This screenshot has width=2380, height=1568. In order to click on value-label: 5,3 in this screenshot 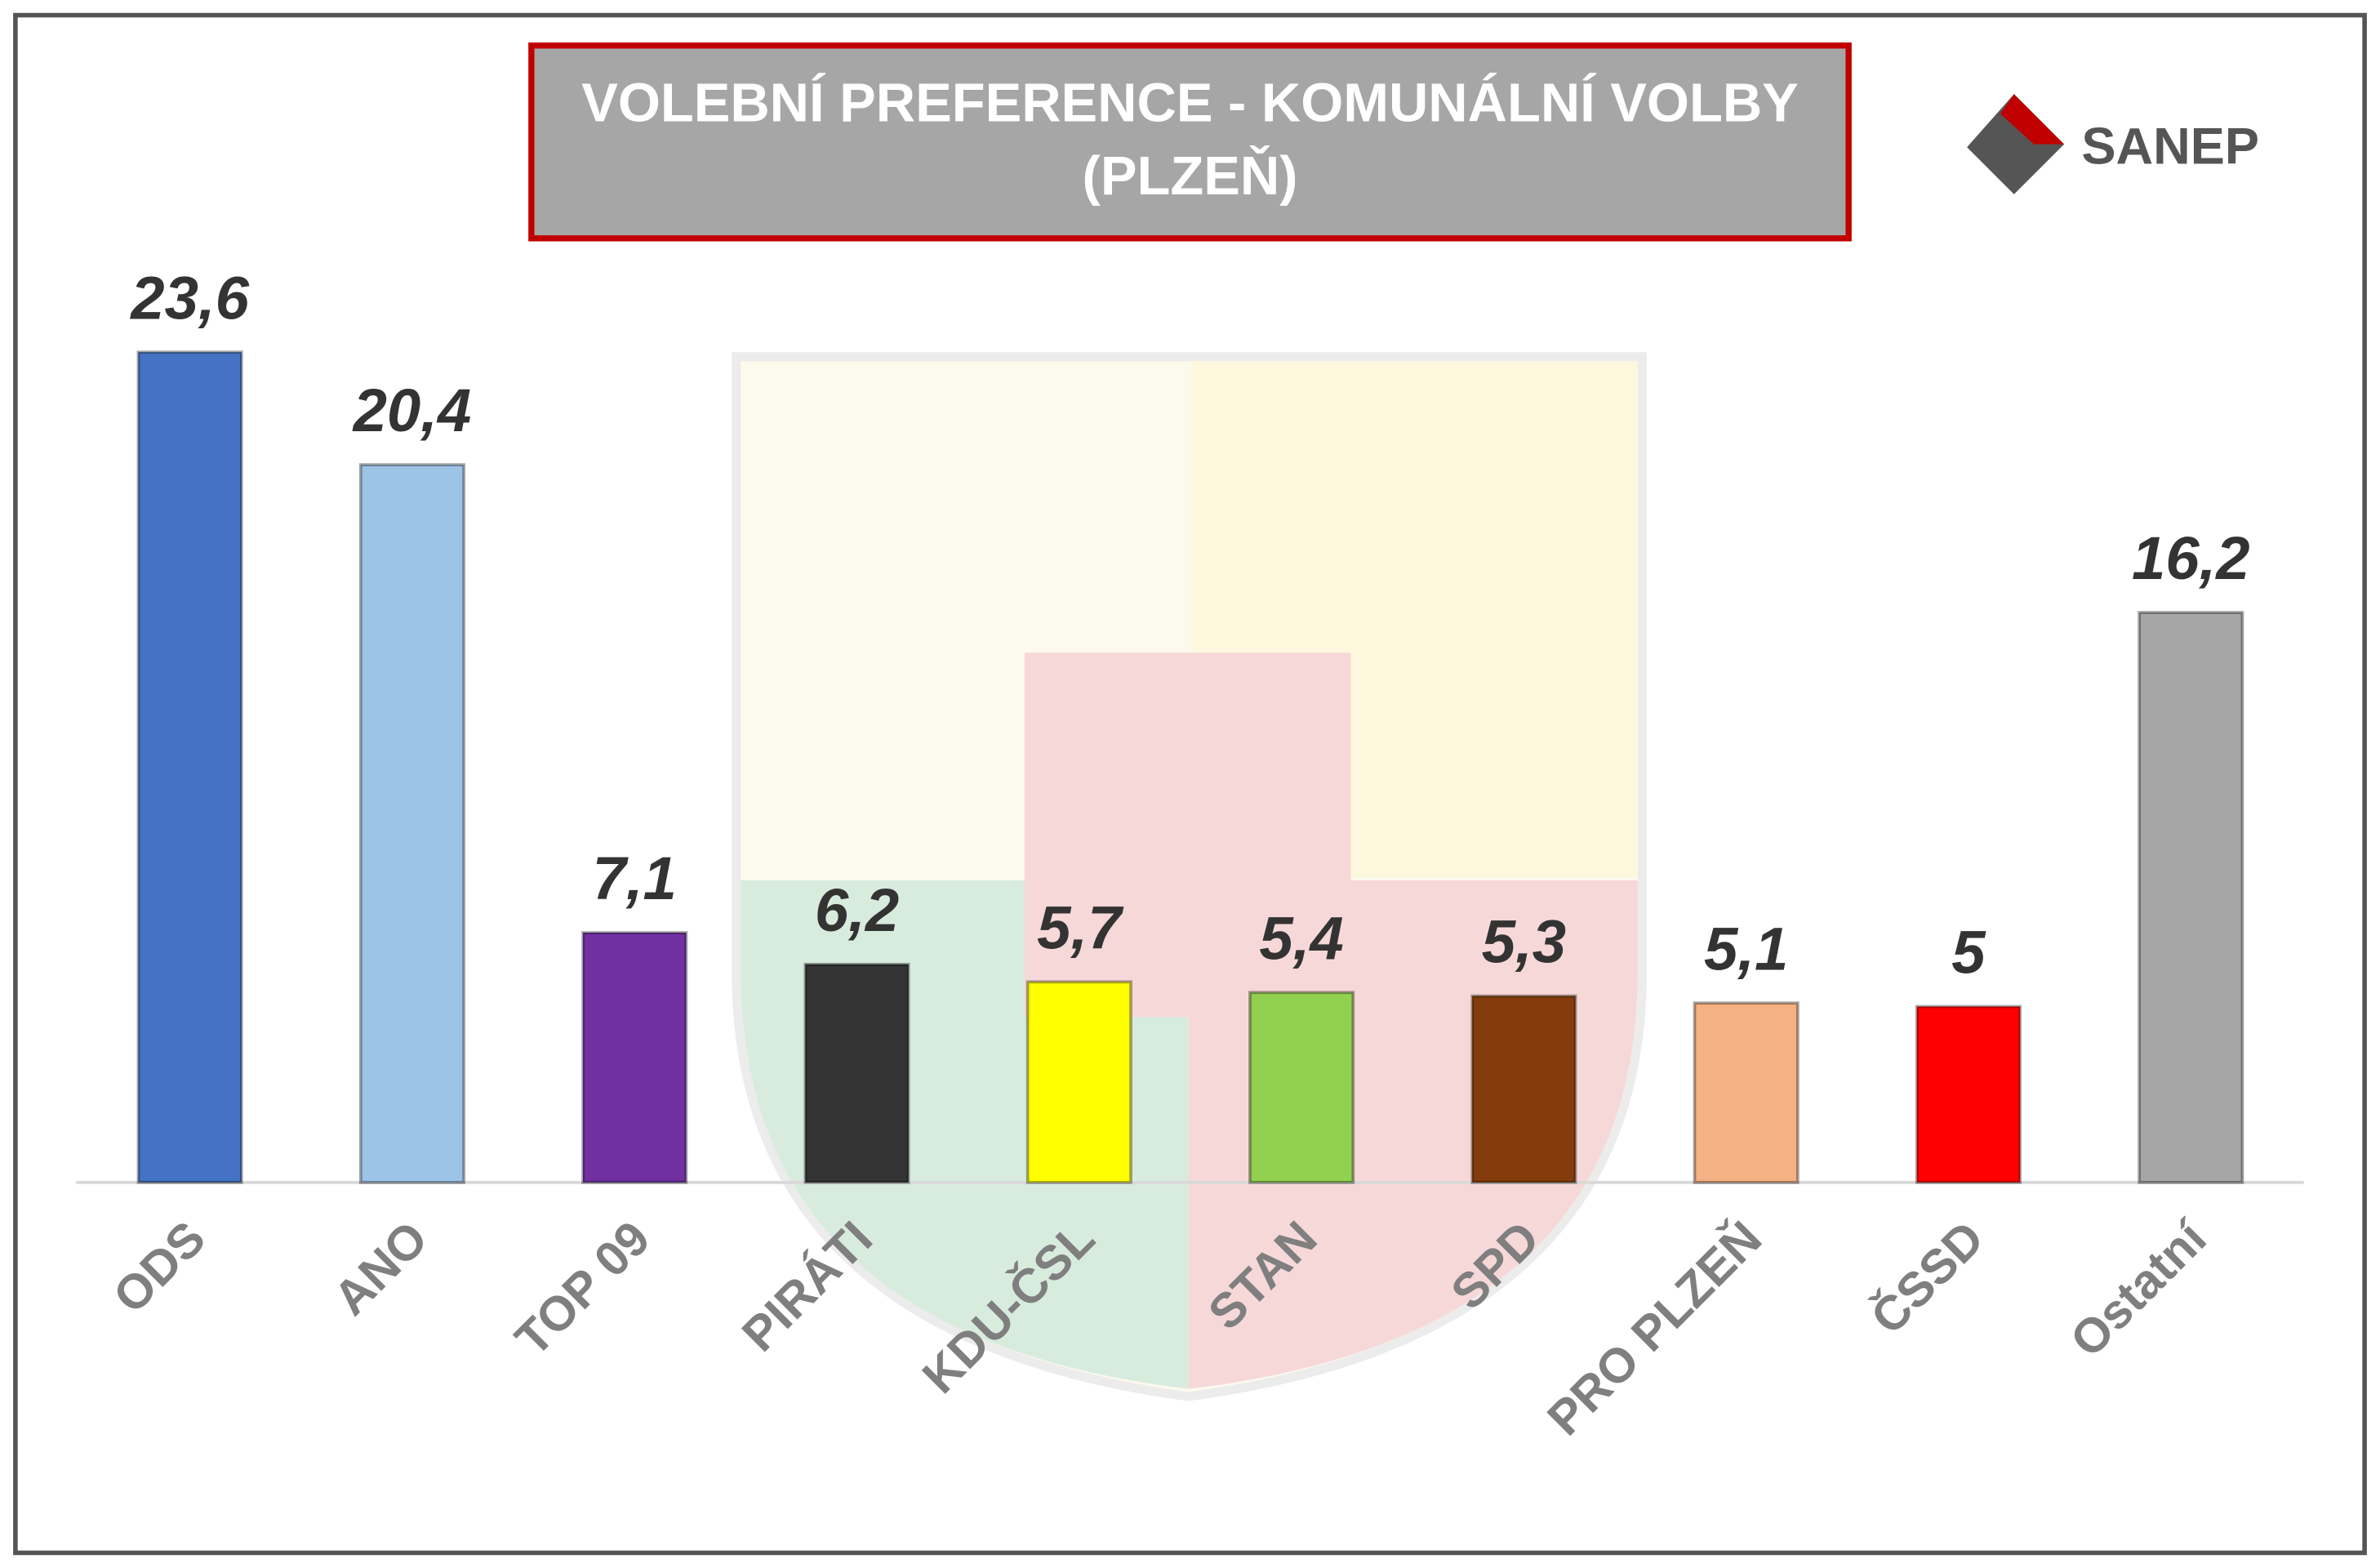, I will do `click(1524, 942)`.